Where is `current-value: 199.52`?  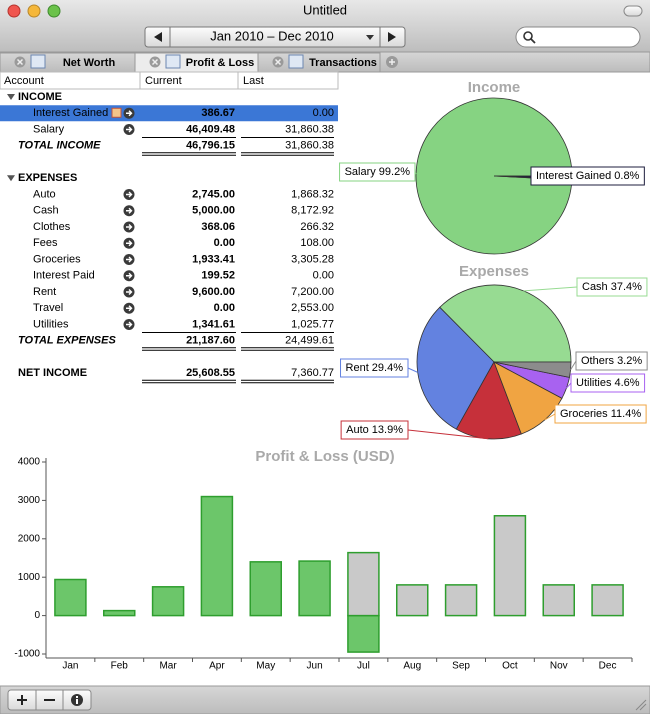
current-value: 199.52 is located at coordinates (218, 276).